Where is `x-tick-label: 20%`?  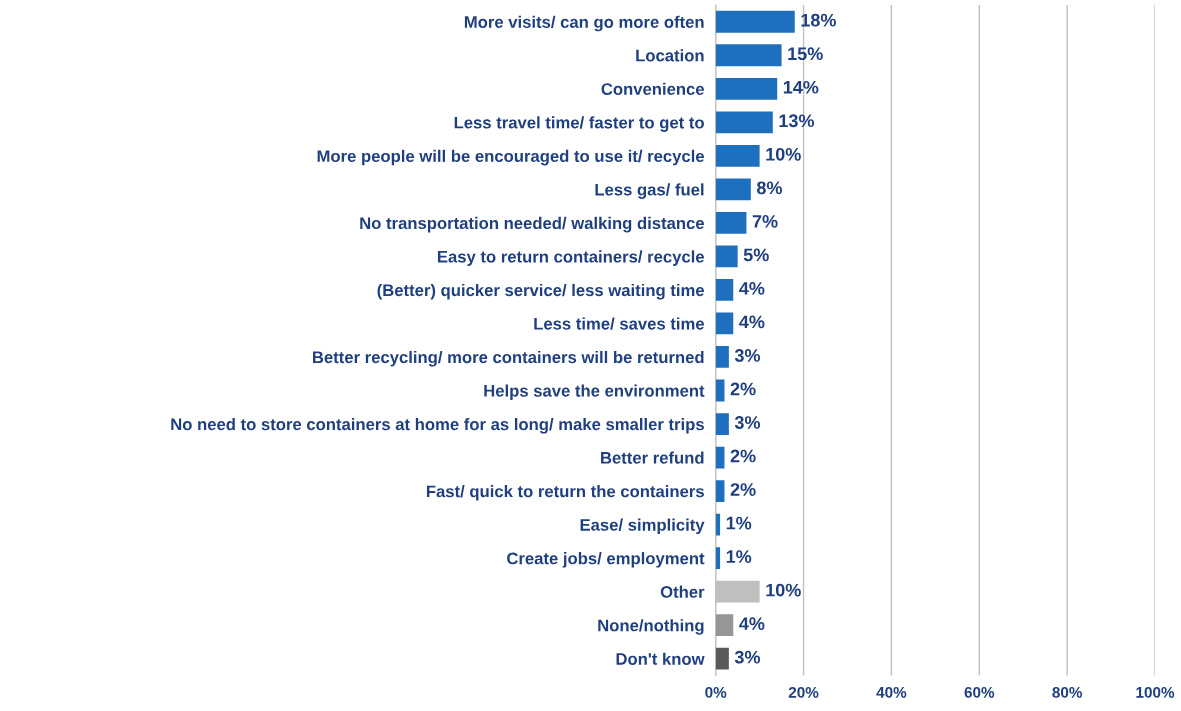
x-tick-label: 20% is located at coordinates (803, 692).